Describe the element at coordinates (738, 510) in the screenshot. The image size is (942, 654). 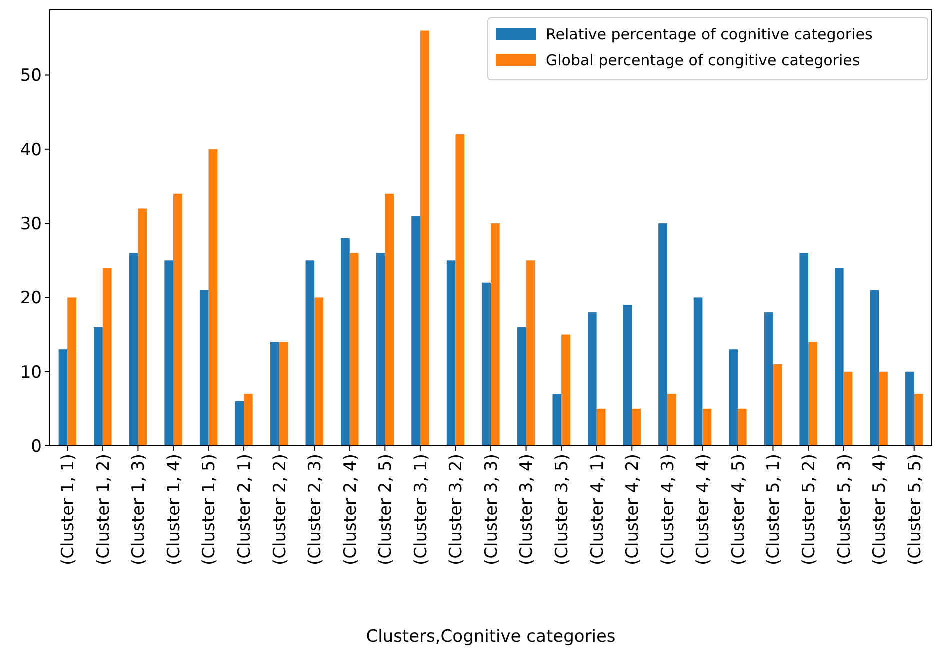
I see `x-tick-label: (Cluster 4, 5)` at that location.